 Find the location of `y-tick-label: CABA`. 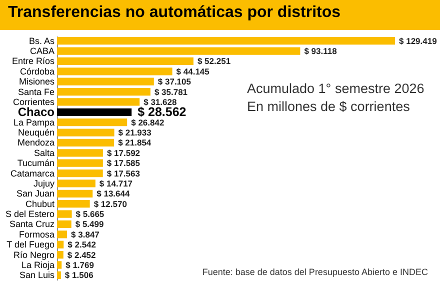

y-tick-label: CABA is located at coordinates (42, 51).